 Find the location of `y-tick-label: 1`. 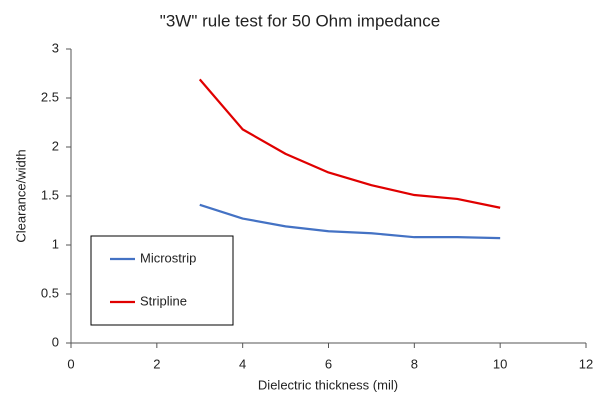

y-tick-label: 1 is located at coordinates (55, 243).